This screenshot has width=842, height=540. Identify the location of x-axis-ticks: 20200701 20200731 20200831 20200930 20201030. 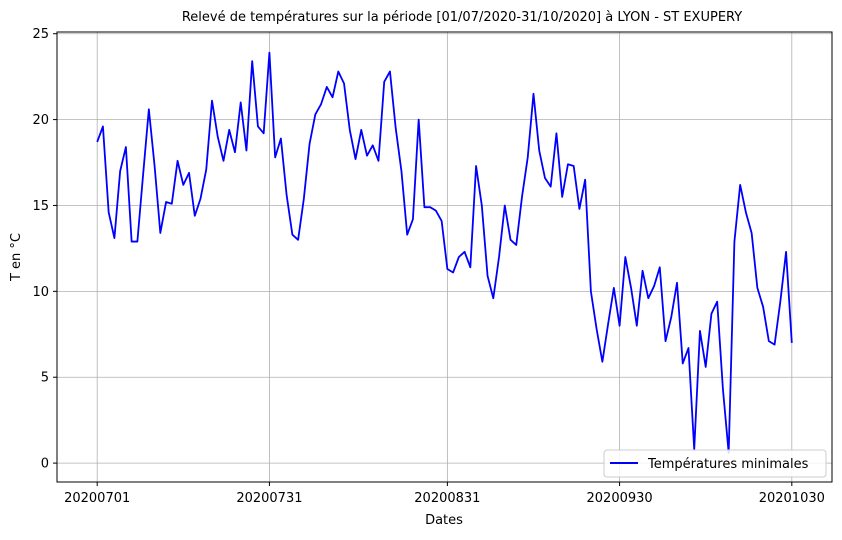
(444, 494).